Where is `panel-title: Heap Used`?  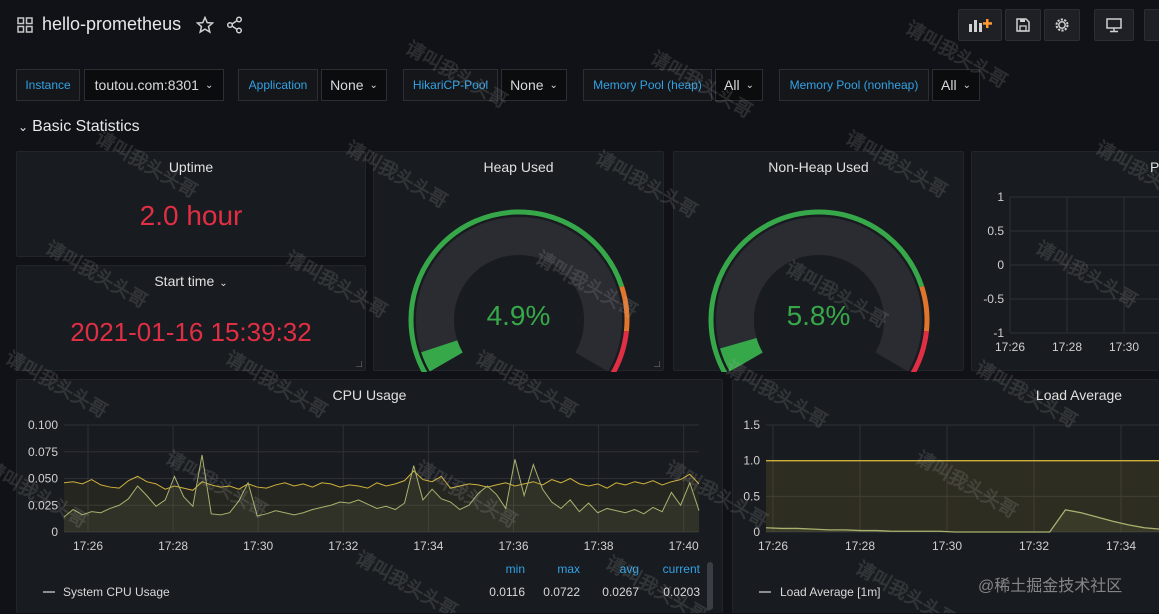 panel-title: Heap Used is located at coordinates (518, 167).